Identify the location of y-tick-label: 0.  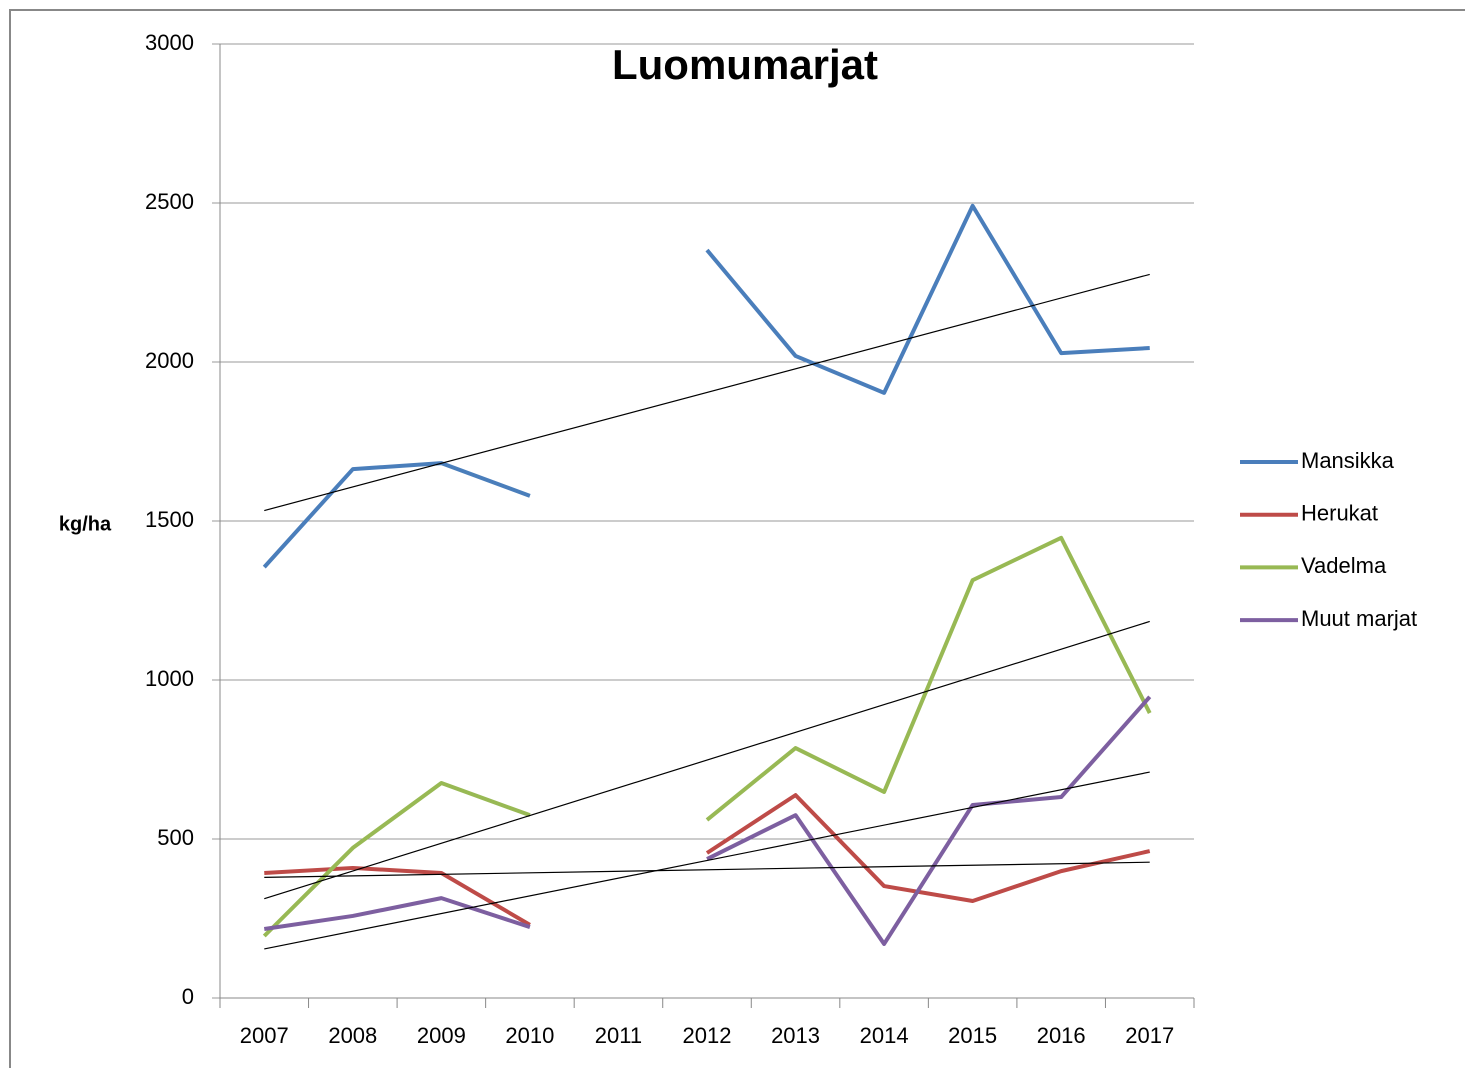
(188, 996).